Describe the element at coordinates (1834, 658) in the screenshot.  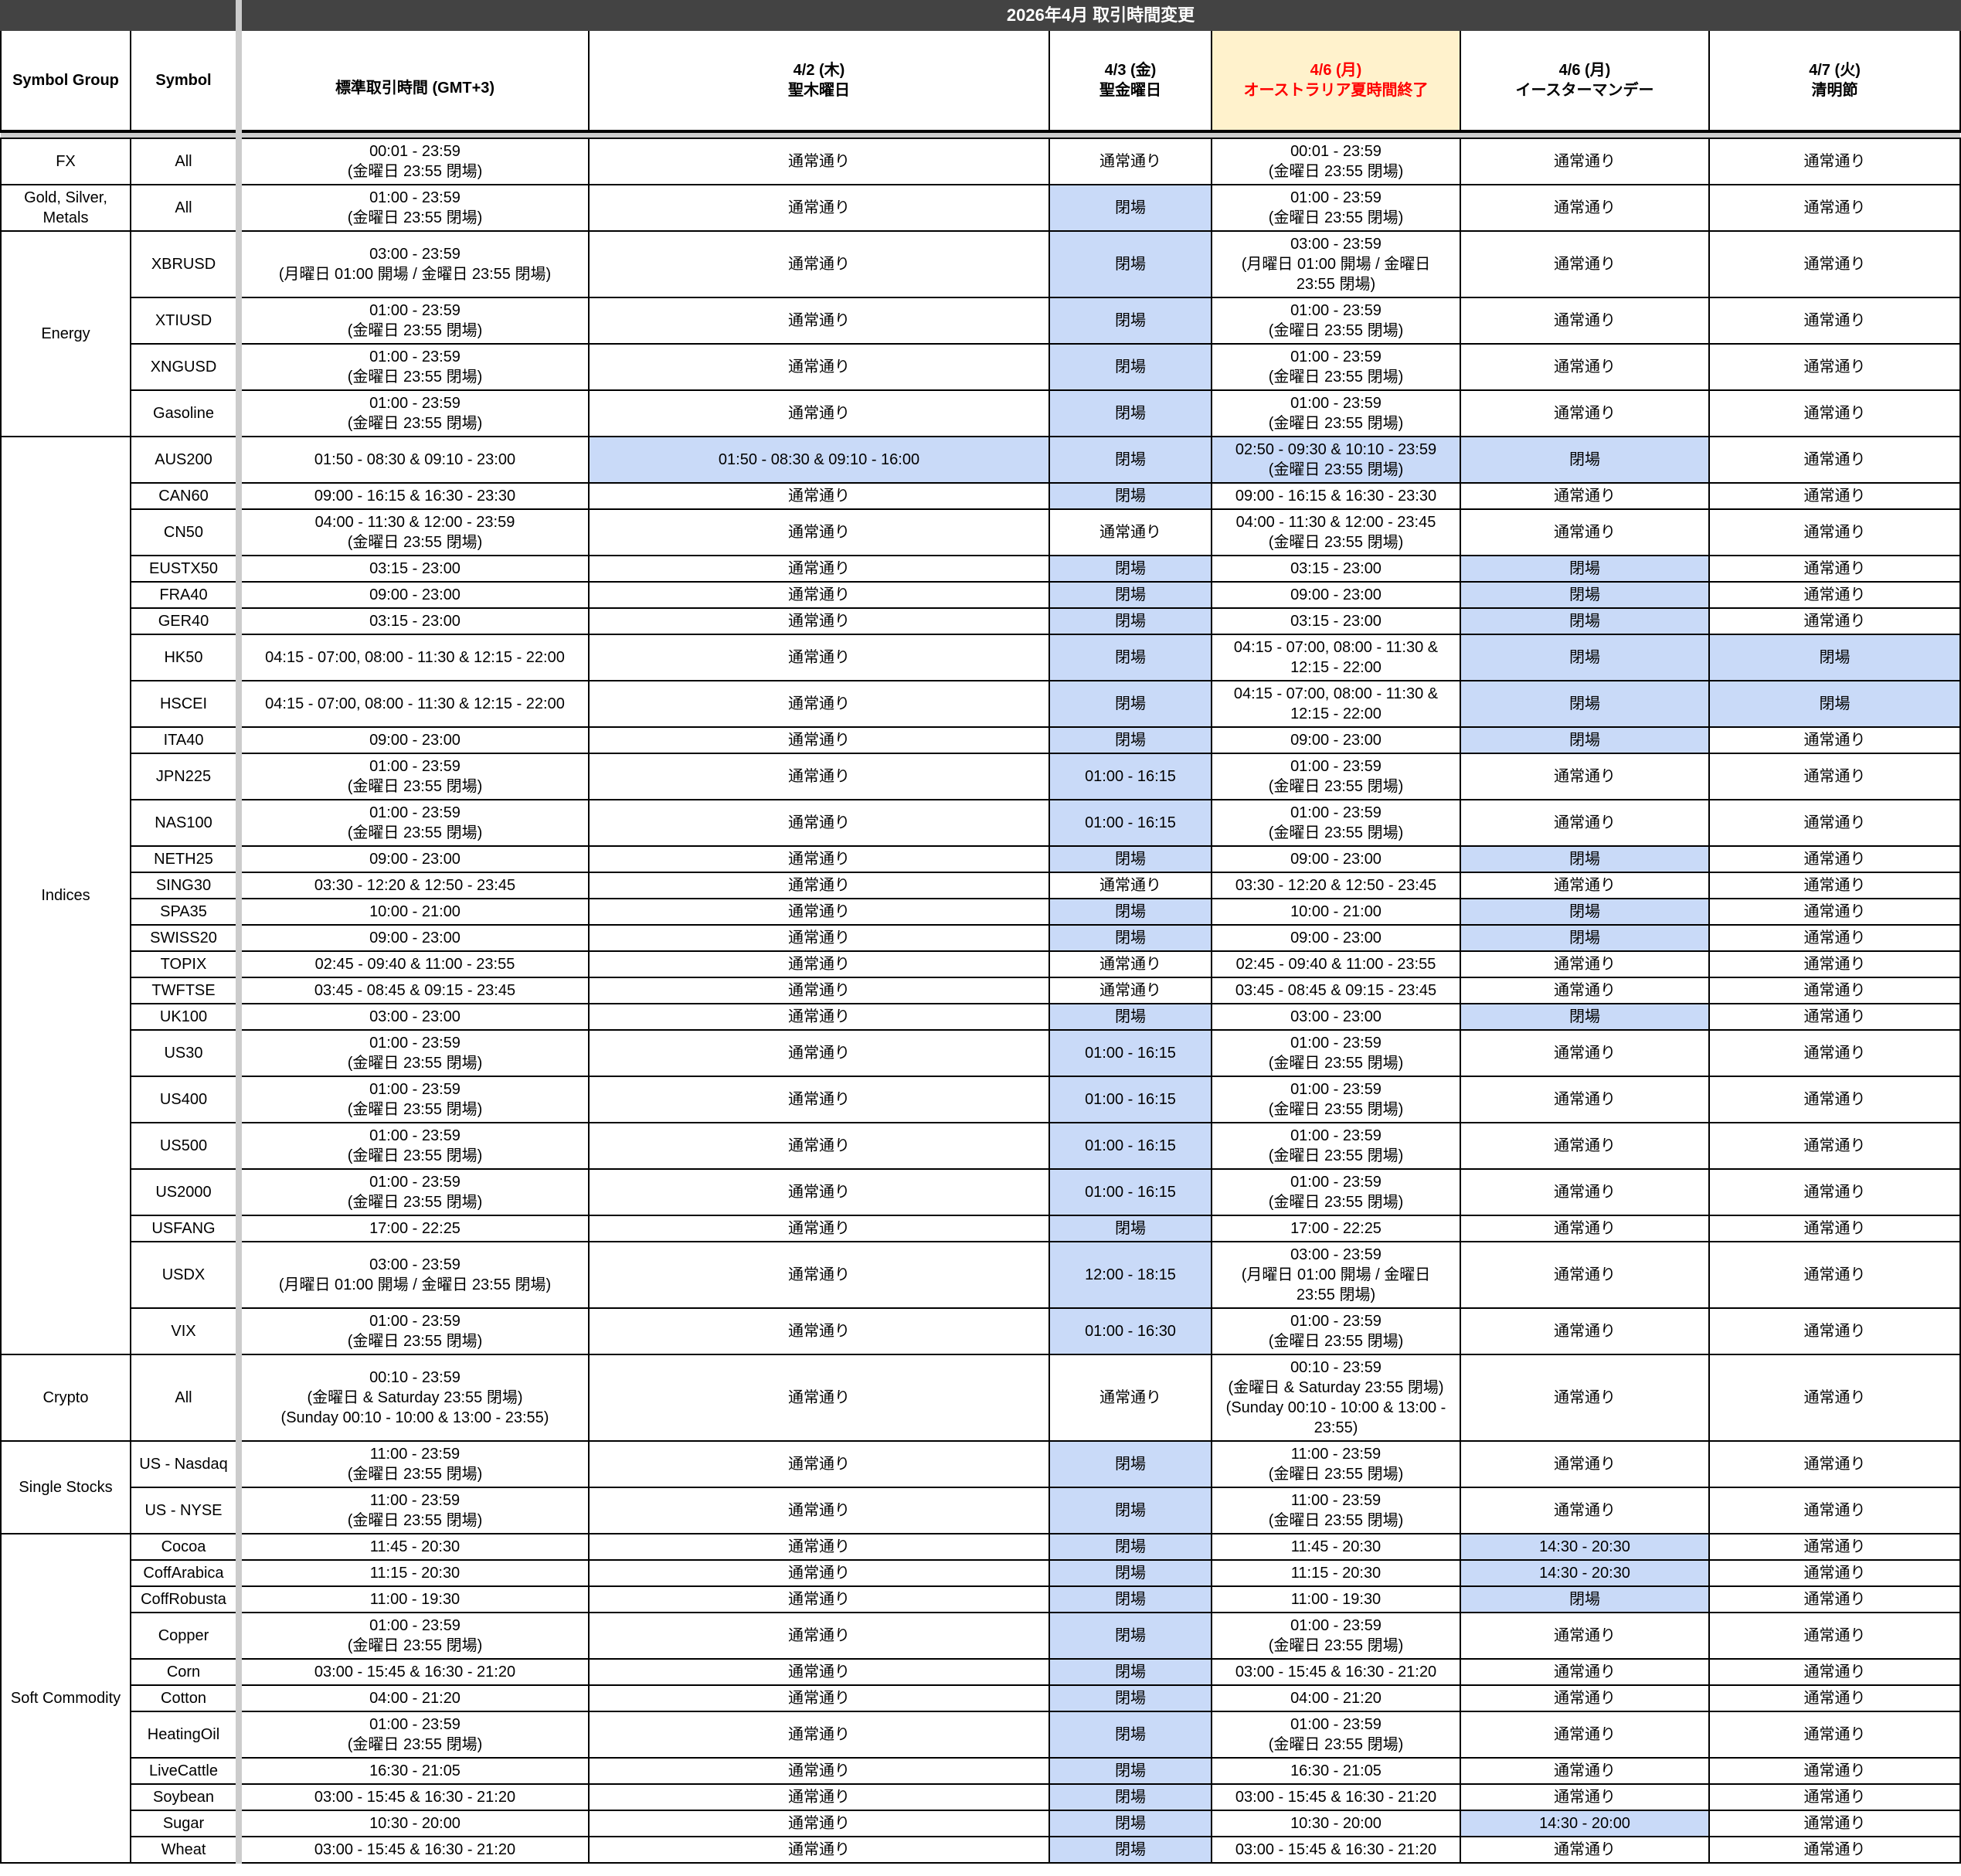
I see `day-cell-0407: 閉場` at that location.